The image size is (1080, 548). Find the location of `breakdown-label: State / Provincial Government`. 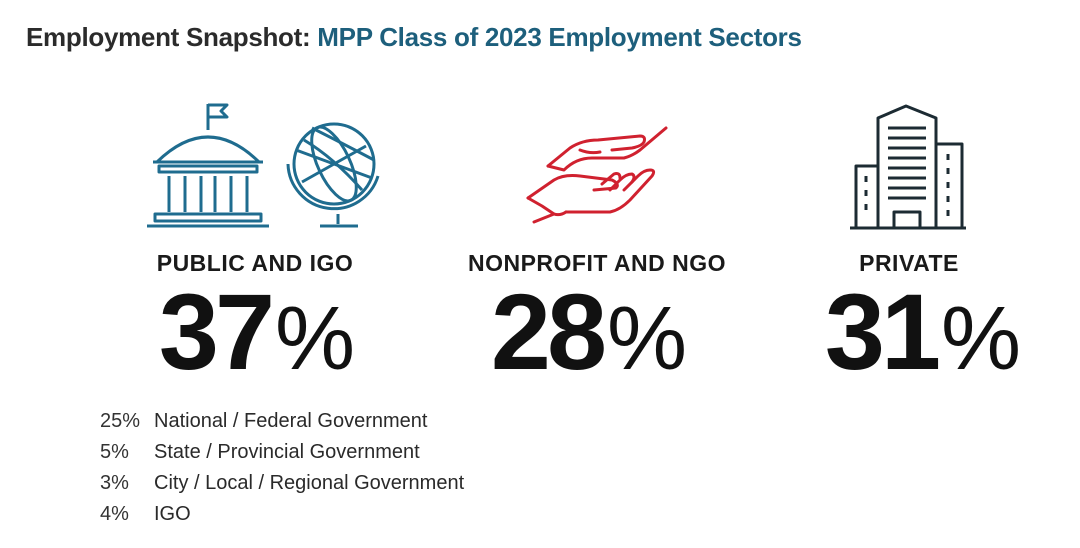

breakdown-label: State / Provincial Government is located at coordinates (287, 452).